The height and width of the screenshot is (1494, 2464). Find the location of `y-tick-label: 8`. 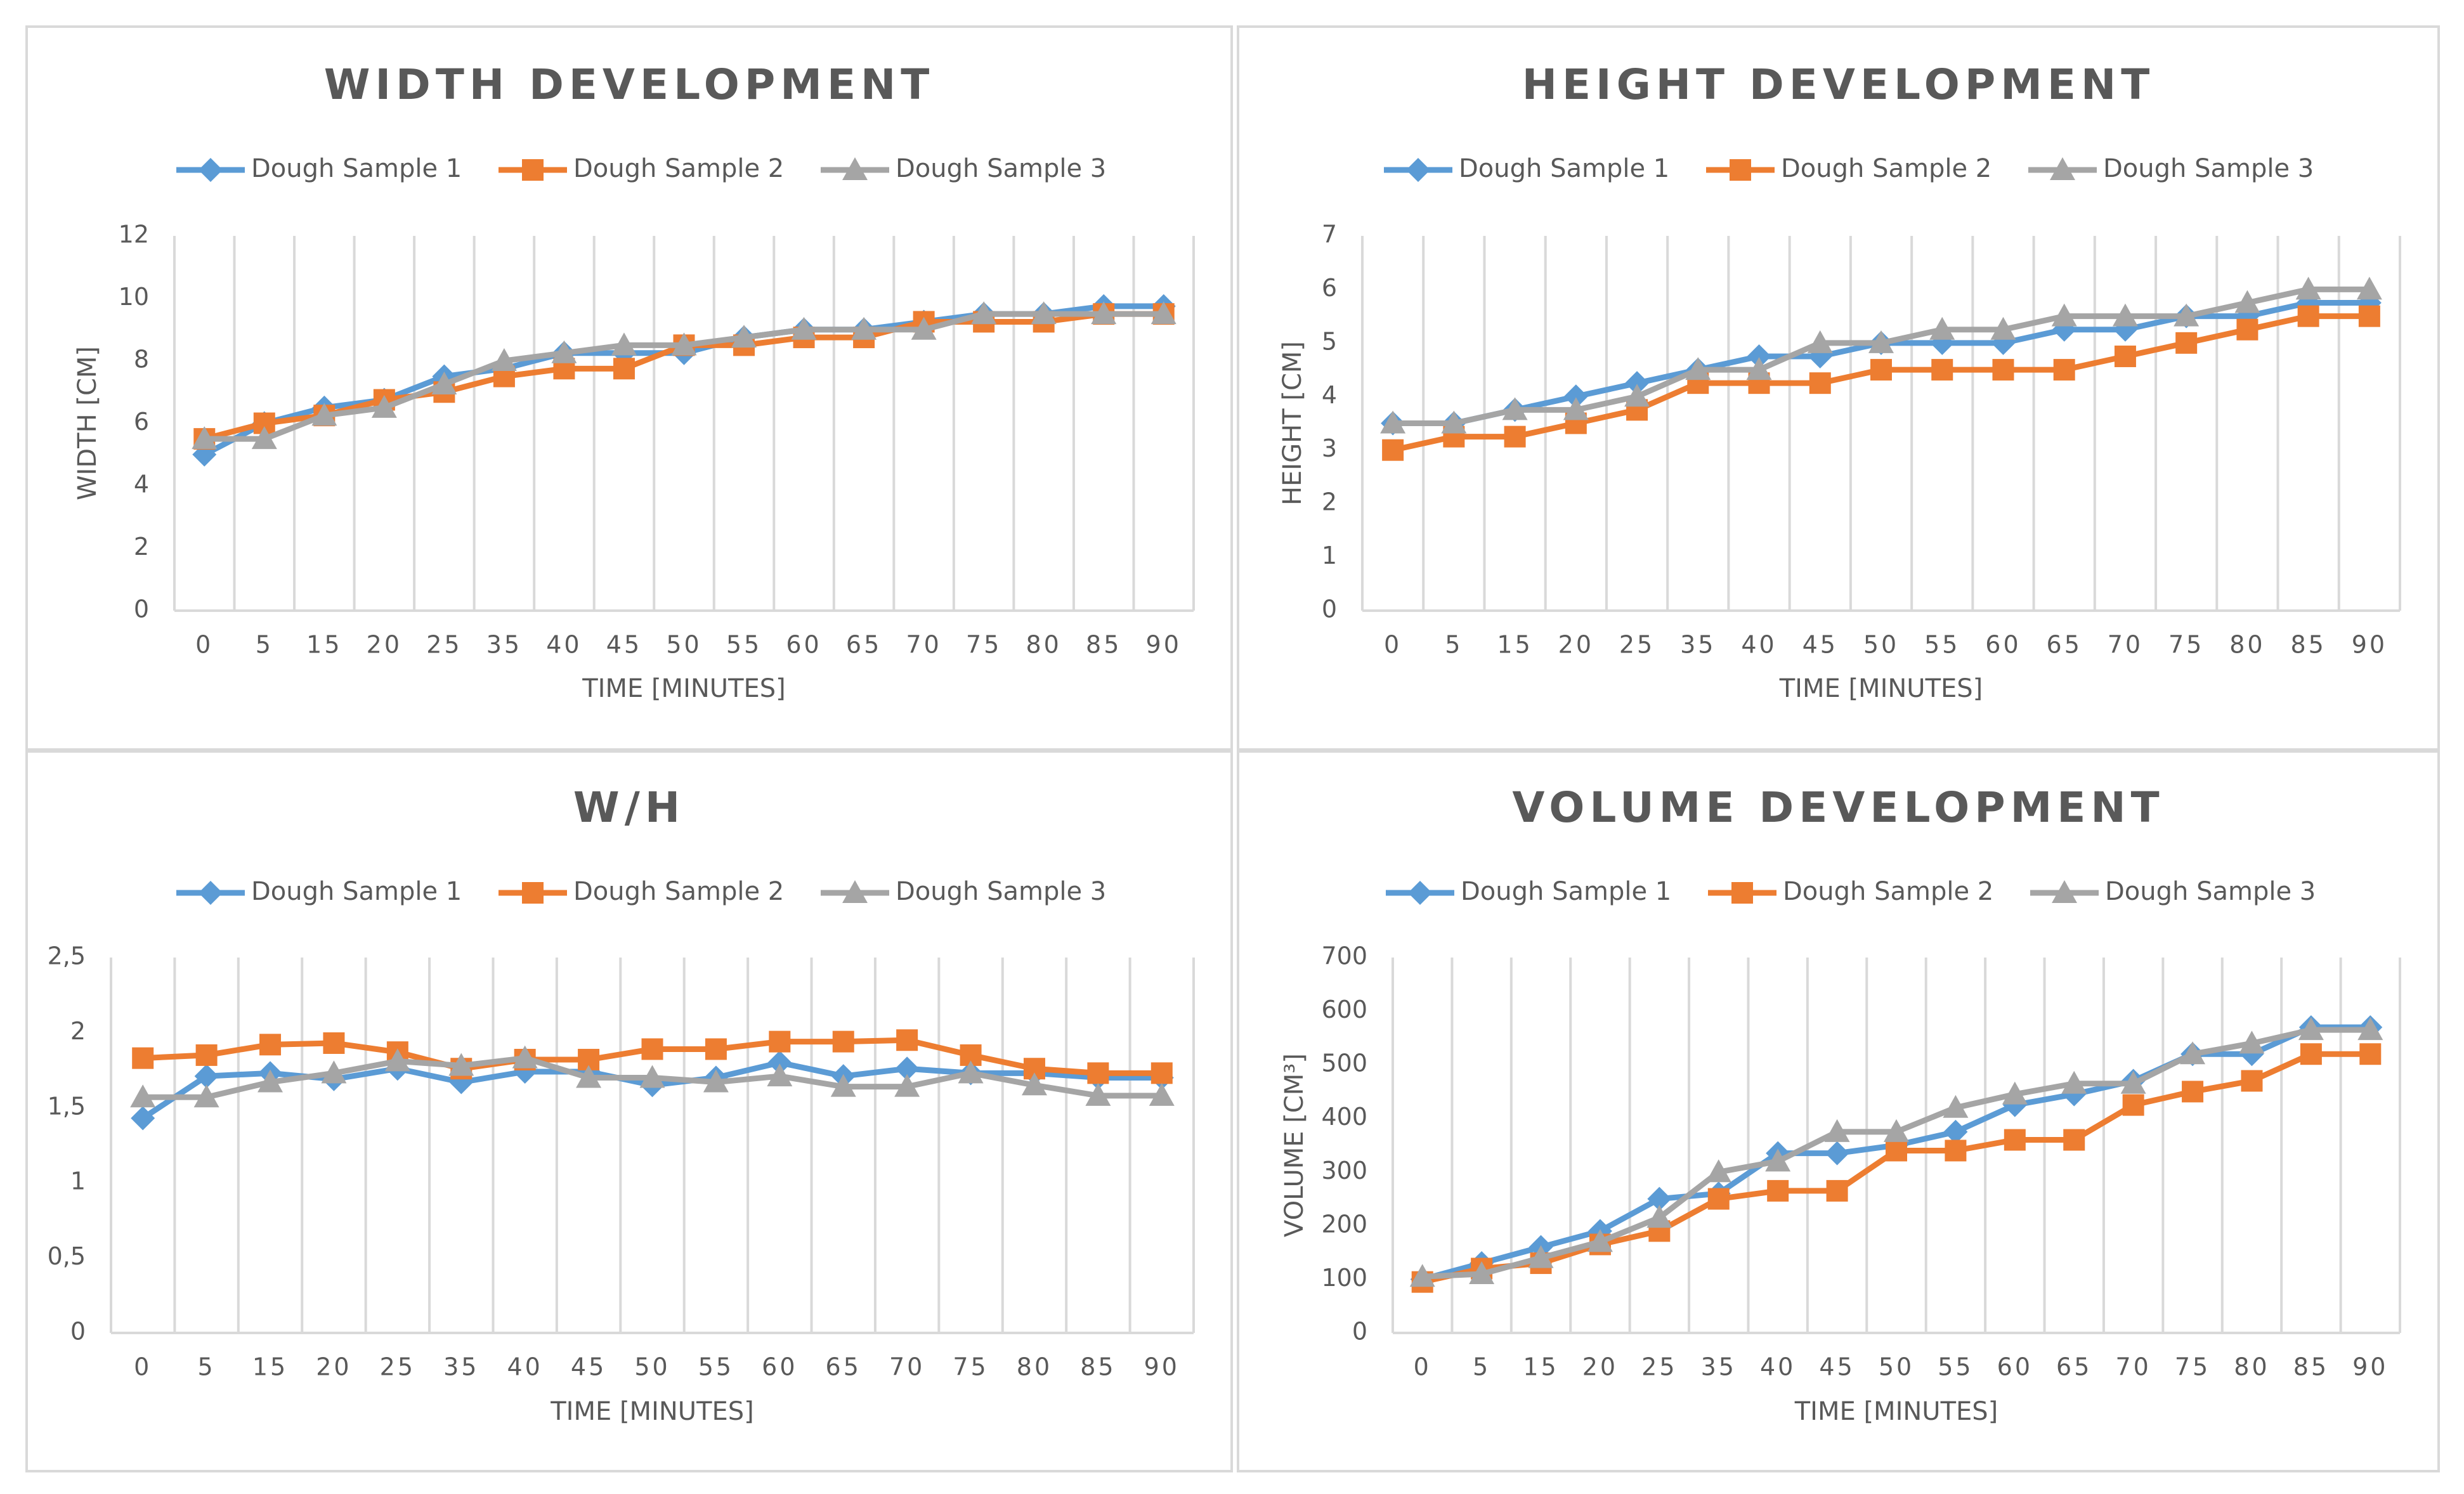

y-tick-label: 8 is located at coordinates (141, 360).